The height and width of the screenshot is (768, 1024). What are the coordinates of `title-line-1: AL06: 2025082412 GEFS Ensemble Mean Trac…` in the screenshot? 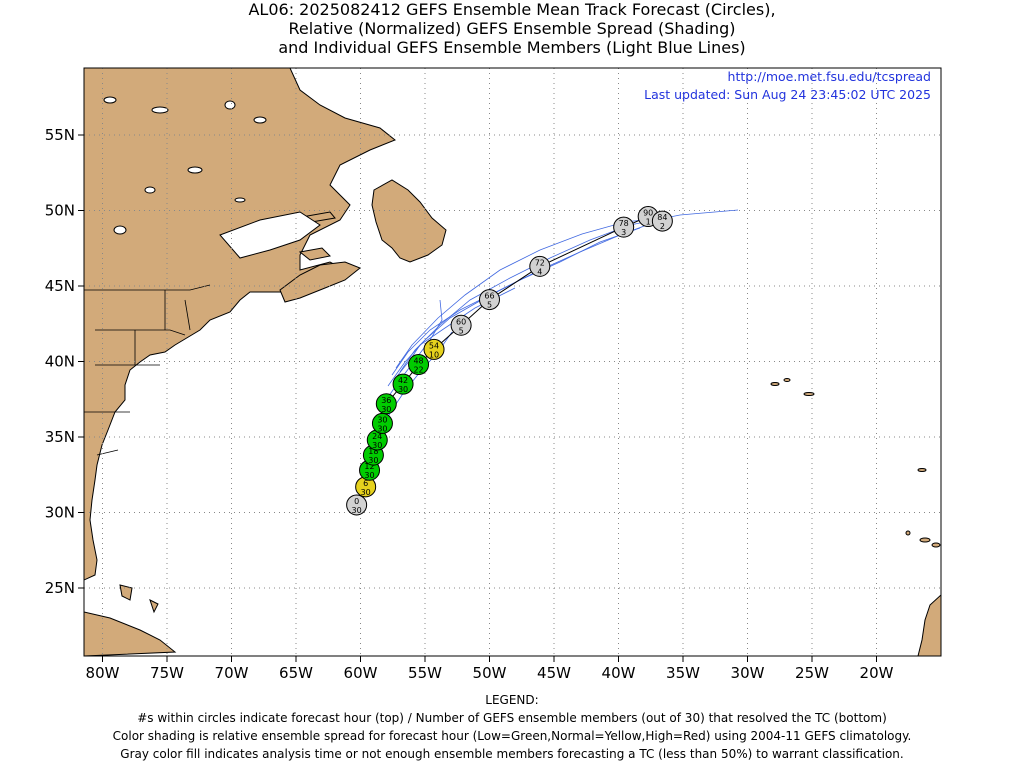 It's located at (512, 9).